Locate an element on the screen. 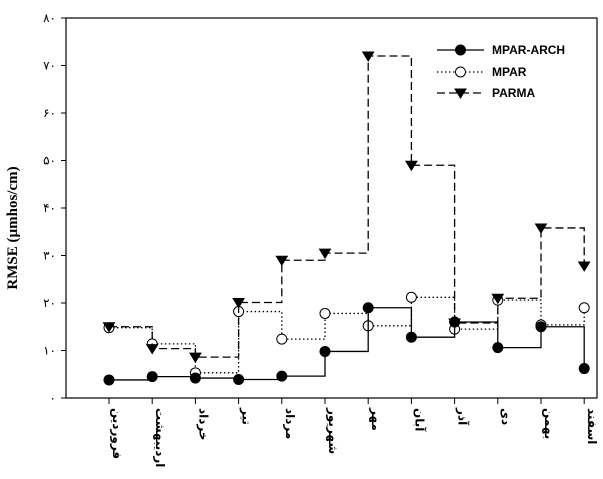 The height and width of the screenshot is (479, 603). y-axis-label: RMSE (µmhos/cm) is located at coordinates (13, 227).